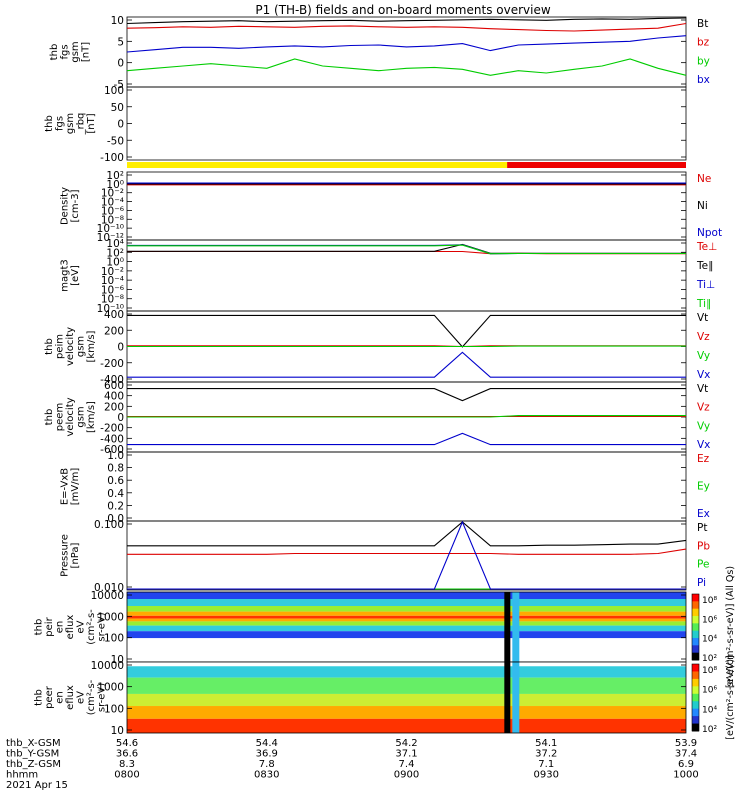 Image resolution: width=750 pixels, height=804 pixels. I want to click on series-line-bx, so click(406, 44).